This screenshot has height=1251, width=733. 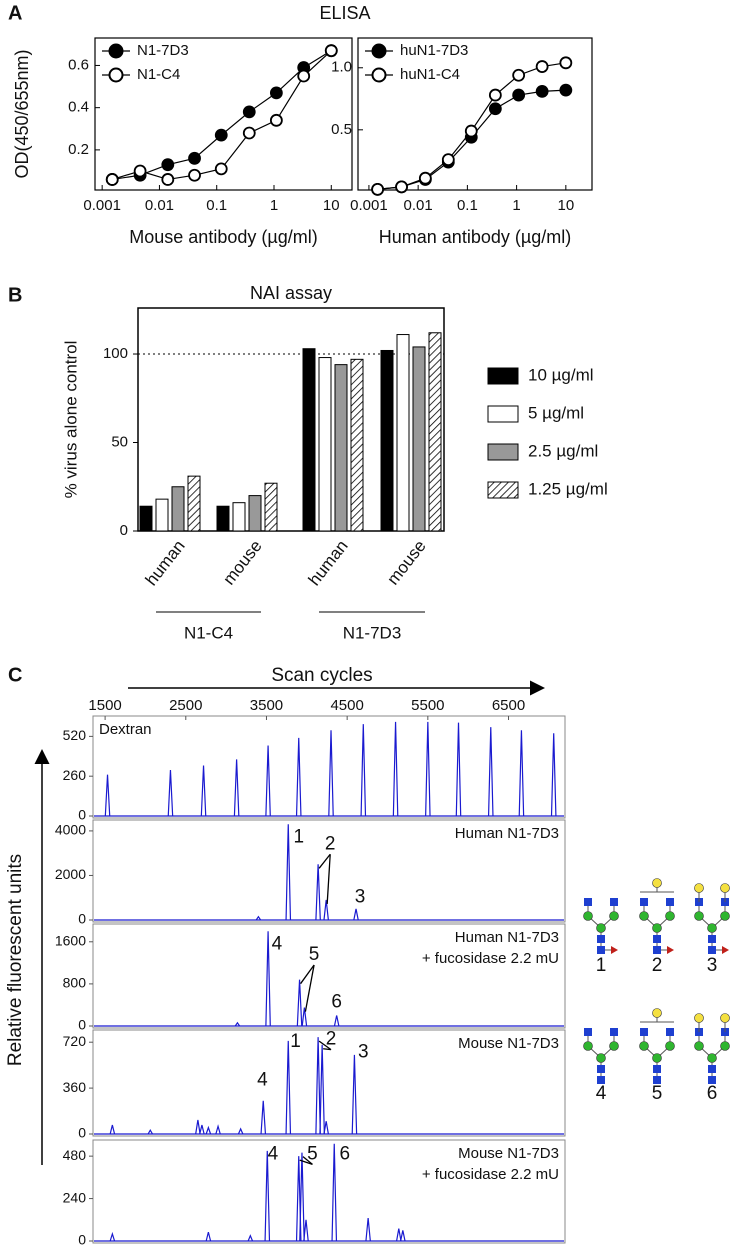 What do you see at coordinates (22, 113) in the screenshot?
I see `y-axis-label: OD(450/655nm)` at bounding box center [22, 113].